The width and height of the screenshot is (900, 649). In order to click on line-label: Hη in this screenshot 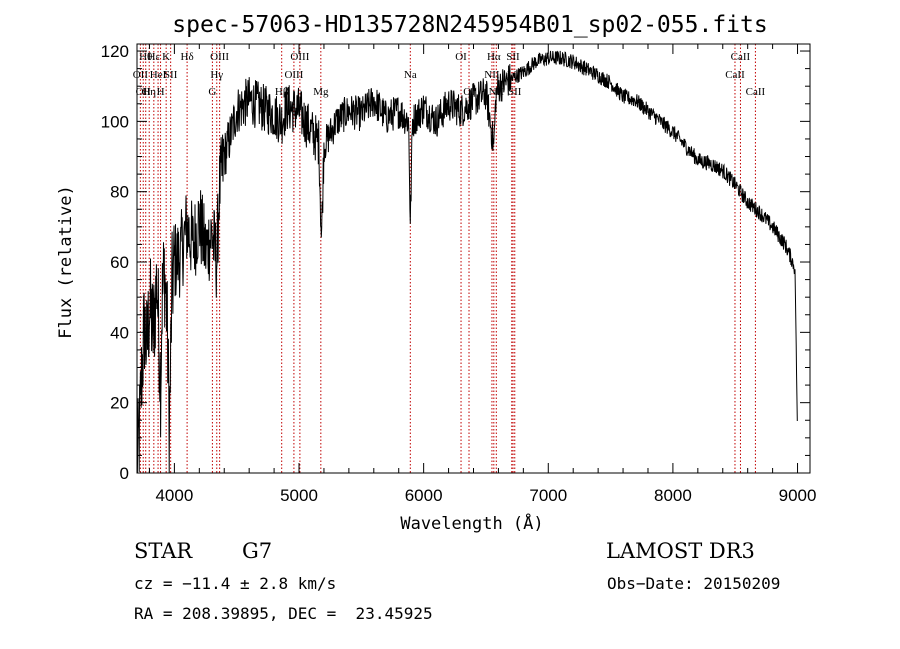, I will do `click(149, 92)`.